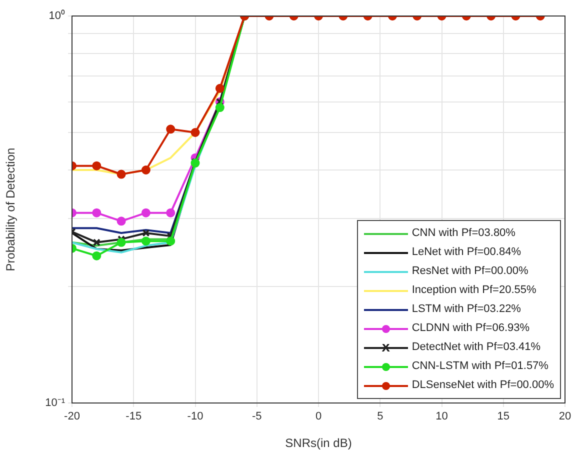 This screenshot has height=455, width=579. What do you see at coordinates (11, 210) in the screenshot?
I see `y-axis-title: Probability of Detection` at bounding box center [11, 210].